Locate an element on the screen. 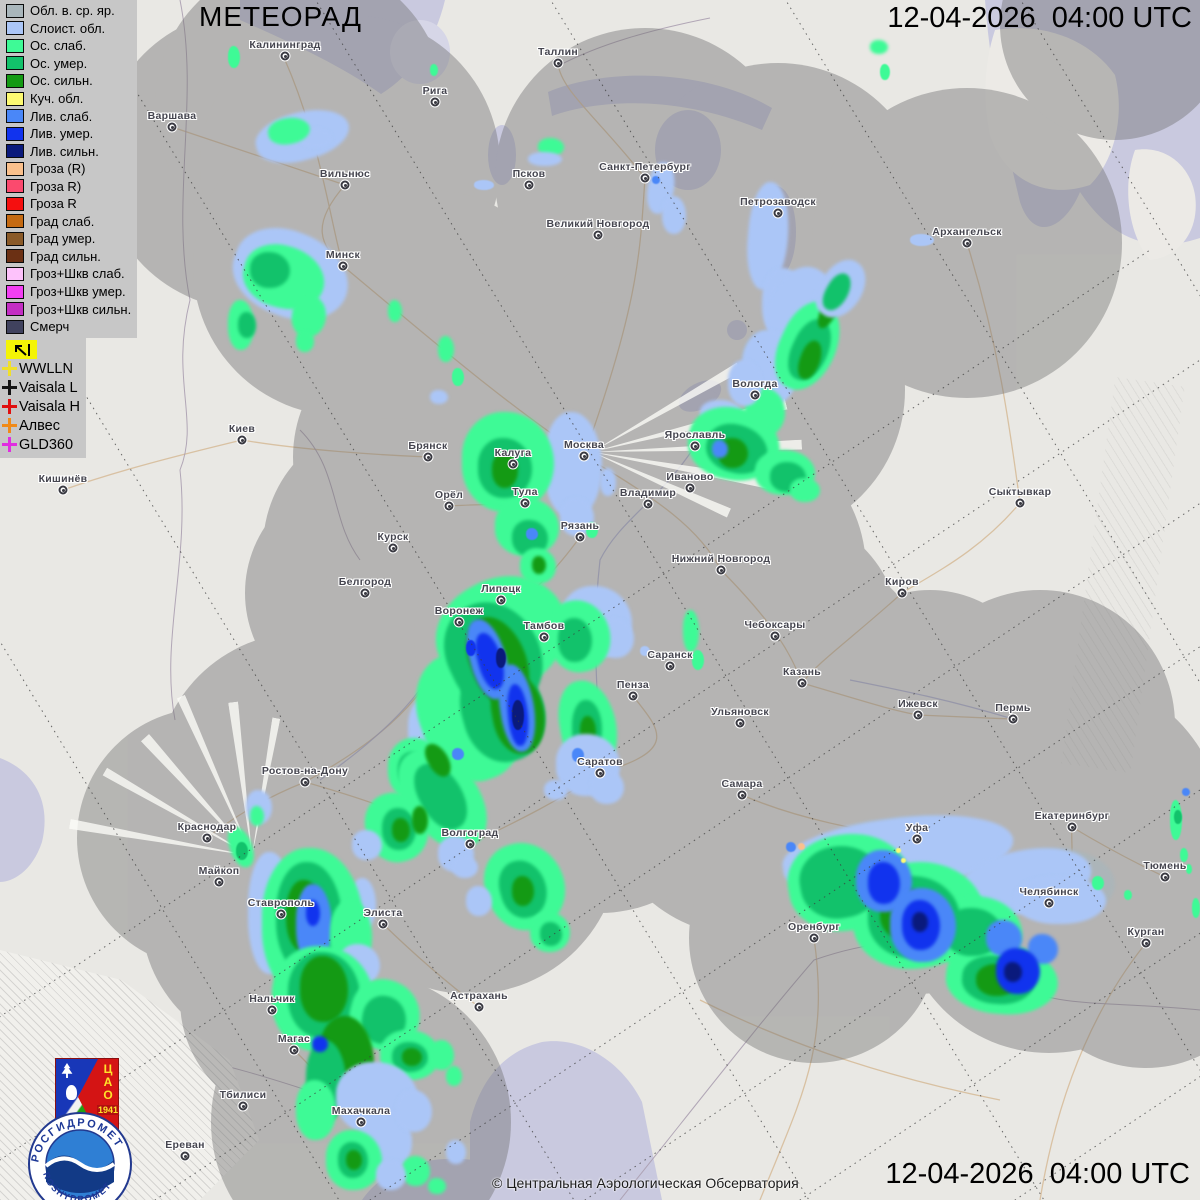 This screenshot has height=1200, width=1200. legend-row: Град слаб. is located at coordinates (68, 222).